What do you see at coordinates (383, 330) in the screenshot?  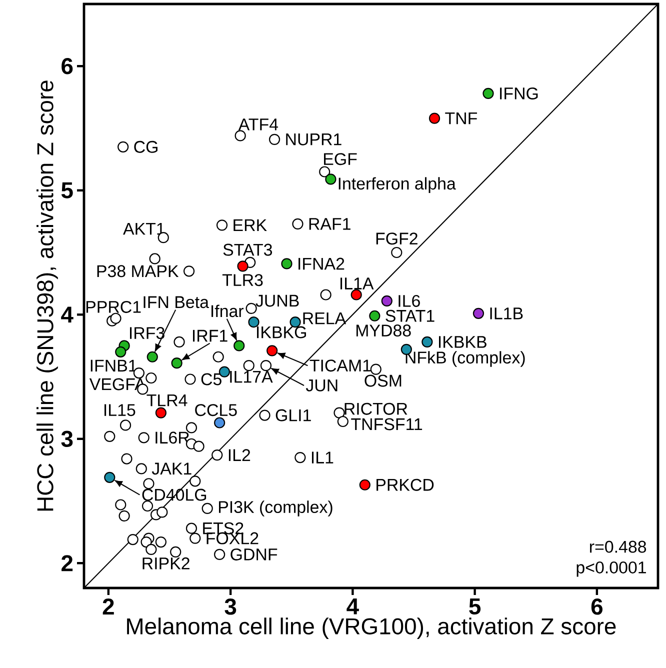 I see `annotation: MYD88` at bounding box center [383, 330].